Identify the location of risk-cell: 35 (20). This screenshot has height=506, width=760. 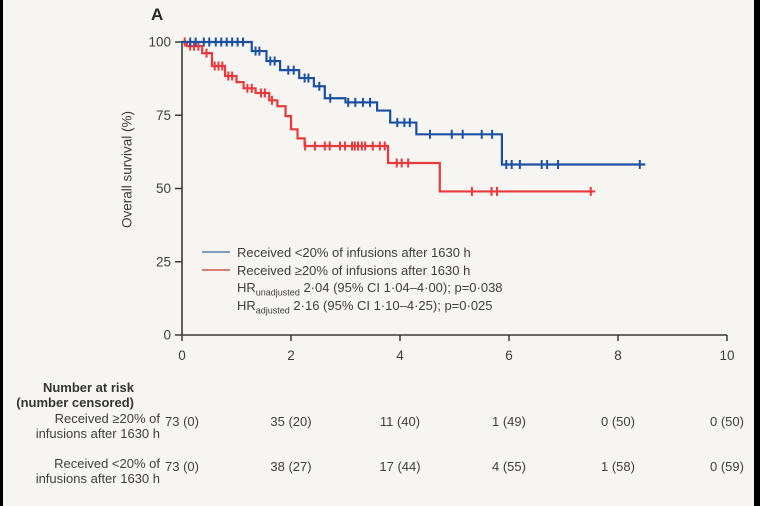
(291, 421).